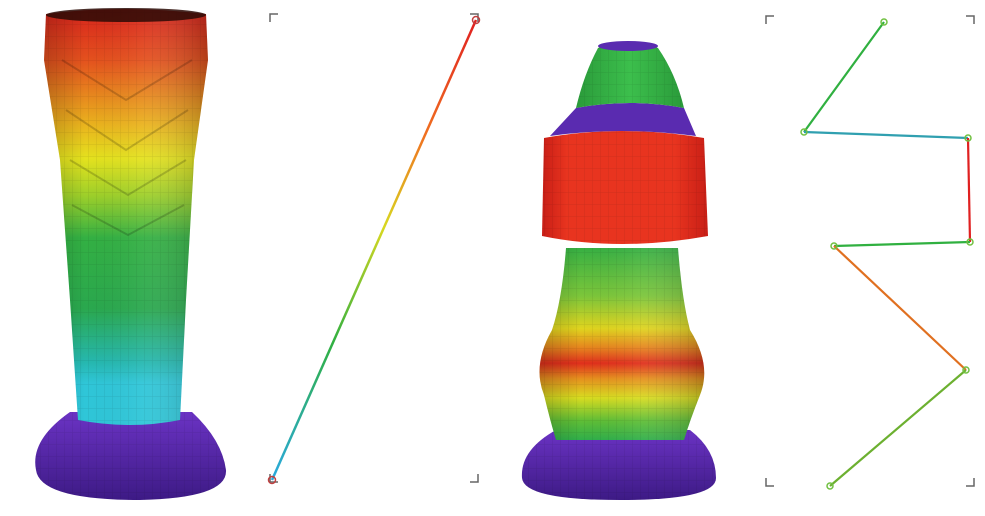  Describe the element at coordinates (623, 119) in the screenshot. I see `right-shape-collar` at that location.